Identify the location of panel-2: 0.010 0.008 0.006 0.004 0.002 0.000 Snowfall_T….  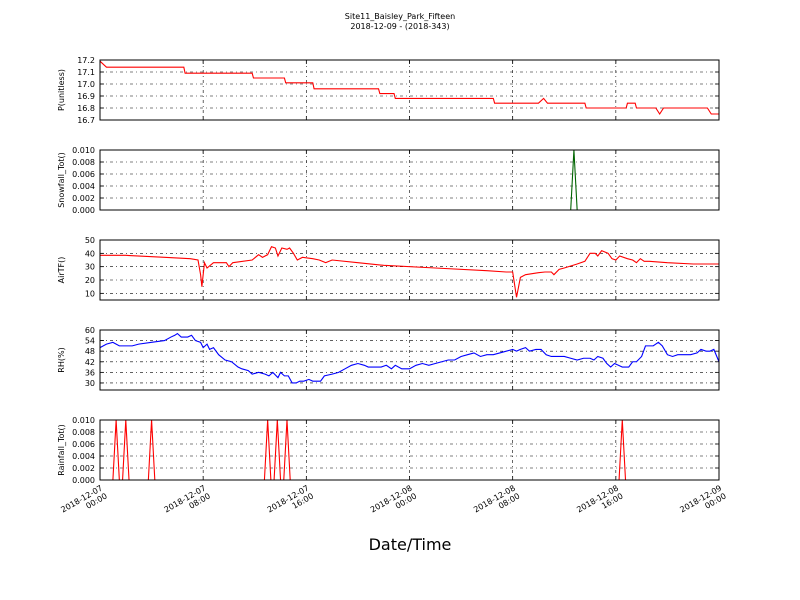
(388, 180).